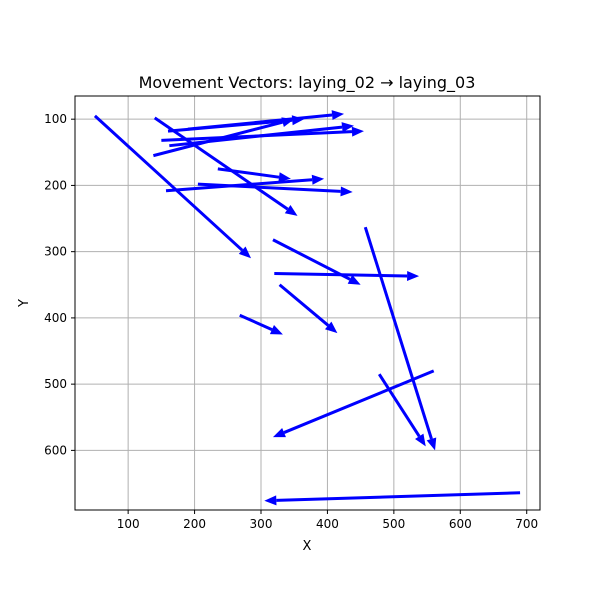 This screenshot has width=600, height=600. What do you see at coordinates (307, 546) in the screenshot?
I see `x-axis-label: X` at bounding box center [307, 546].